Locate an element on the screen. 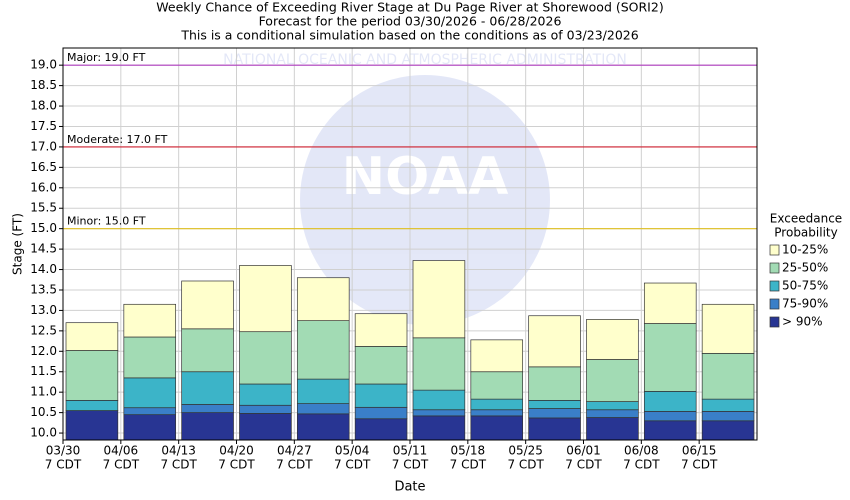 The height and width of the screenshot is (500, 850). y-tick-label: 13.0 is located at coordinates (43, 310).